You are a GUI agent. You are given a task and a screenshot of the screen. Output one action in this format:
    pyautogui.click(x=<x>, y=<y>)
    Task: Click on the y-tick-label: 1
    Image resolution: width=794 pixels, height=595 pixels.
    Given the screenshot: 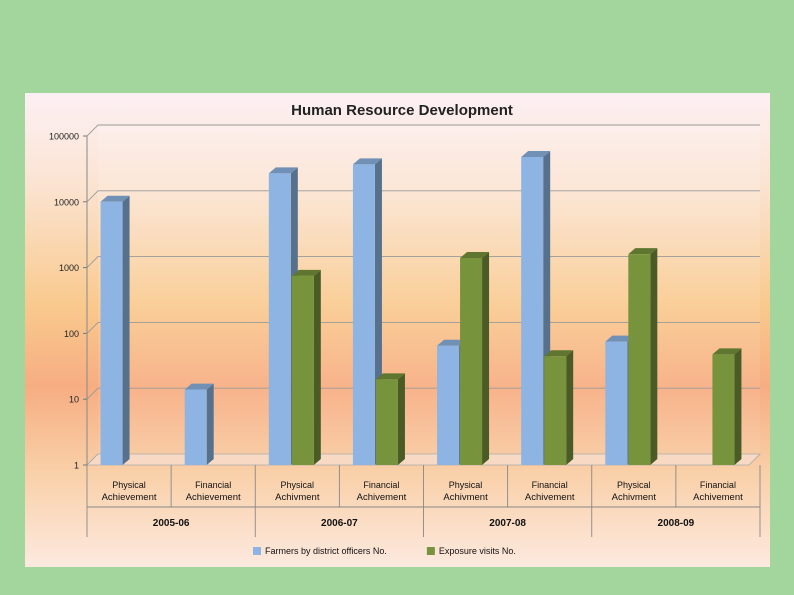 What is the action you would take?
    pyautogui.click(x=76, y=466)
    